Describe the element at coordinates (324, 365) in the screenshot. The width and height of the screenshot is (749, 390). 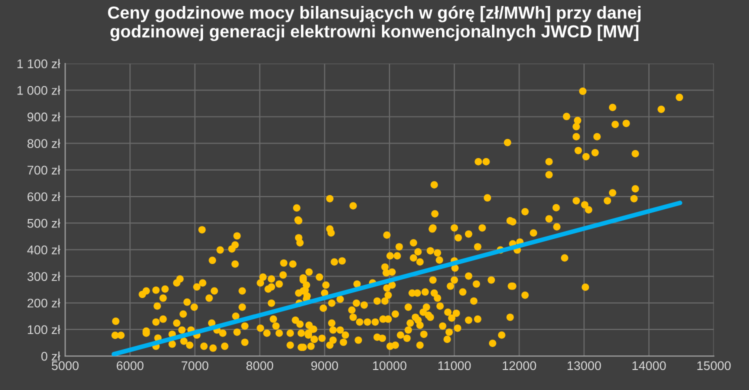
I see `x-tick-label: 9000` at that location.